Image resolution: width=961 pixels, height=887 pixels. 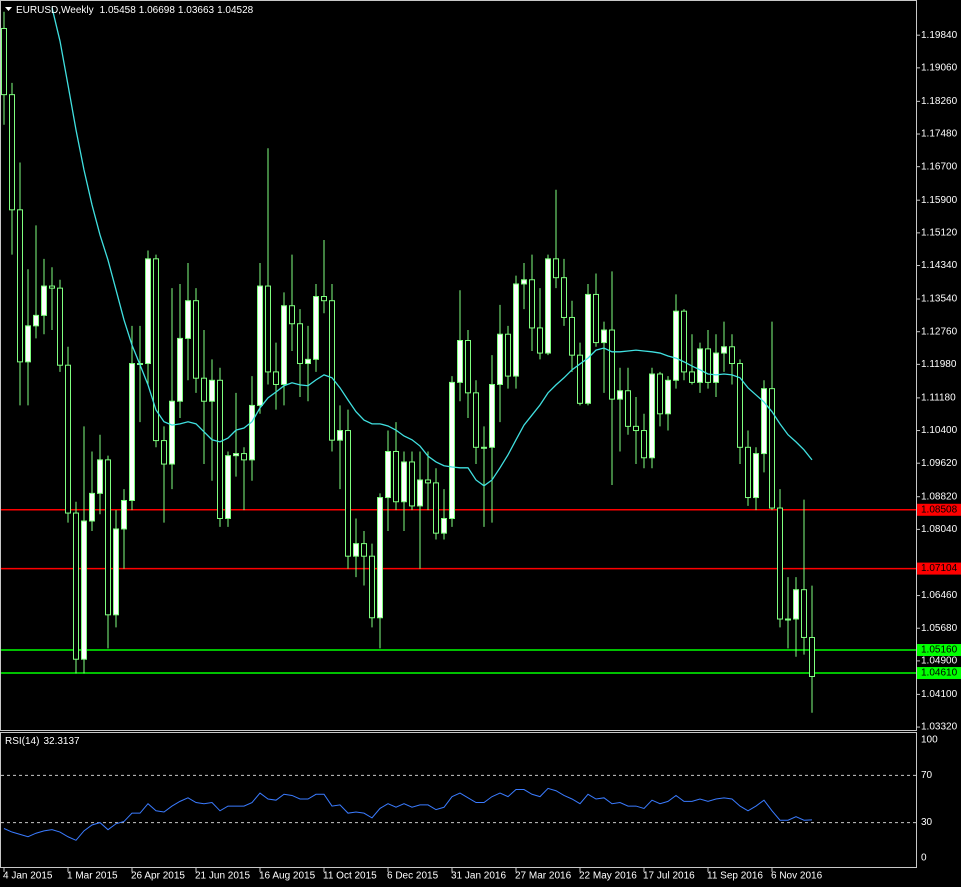 What do you see at coordinates (222, 876) in the screenshot?
I see `x-tick-label: 21 Jun 2015` at bounding box center [222, 876].